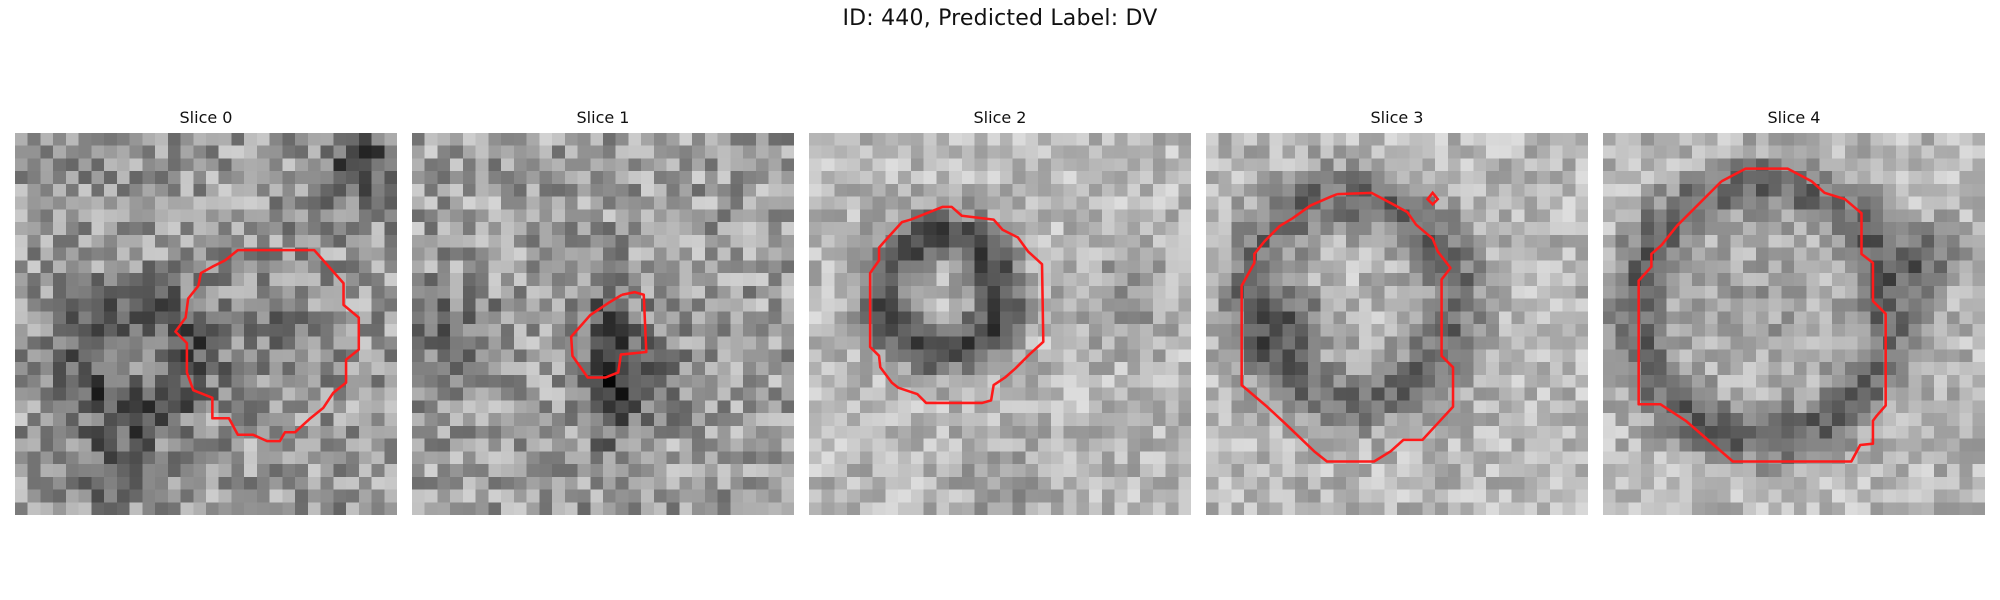 This screenshot has width=2000, height=600. I want to click on figure-title: ID: 440, Predicted Label: DV, so click(1000, 18).